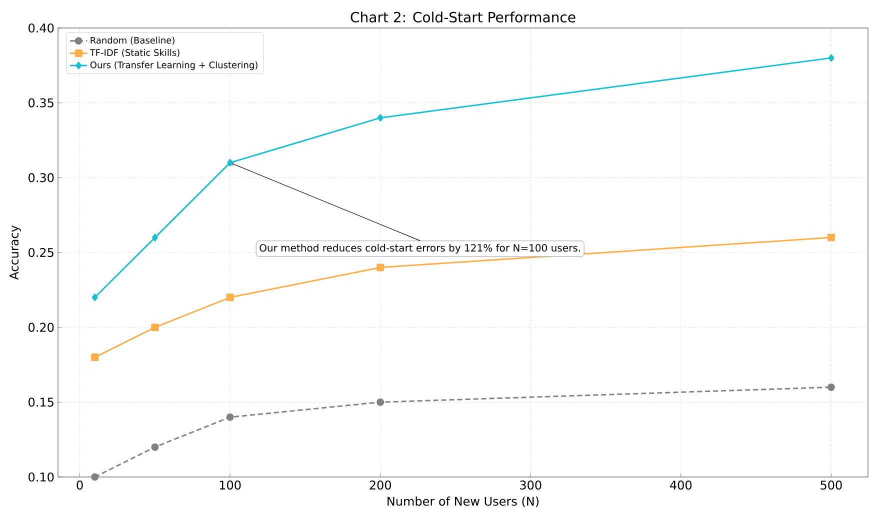 Image resolution: width=869 pixels, height=517 pixels. What do you see at coordinates (230, 485) in the screenshot?
I see `x-tick-label: 100` at bounding box center [230, 485].